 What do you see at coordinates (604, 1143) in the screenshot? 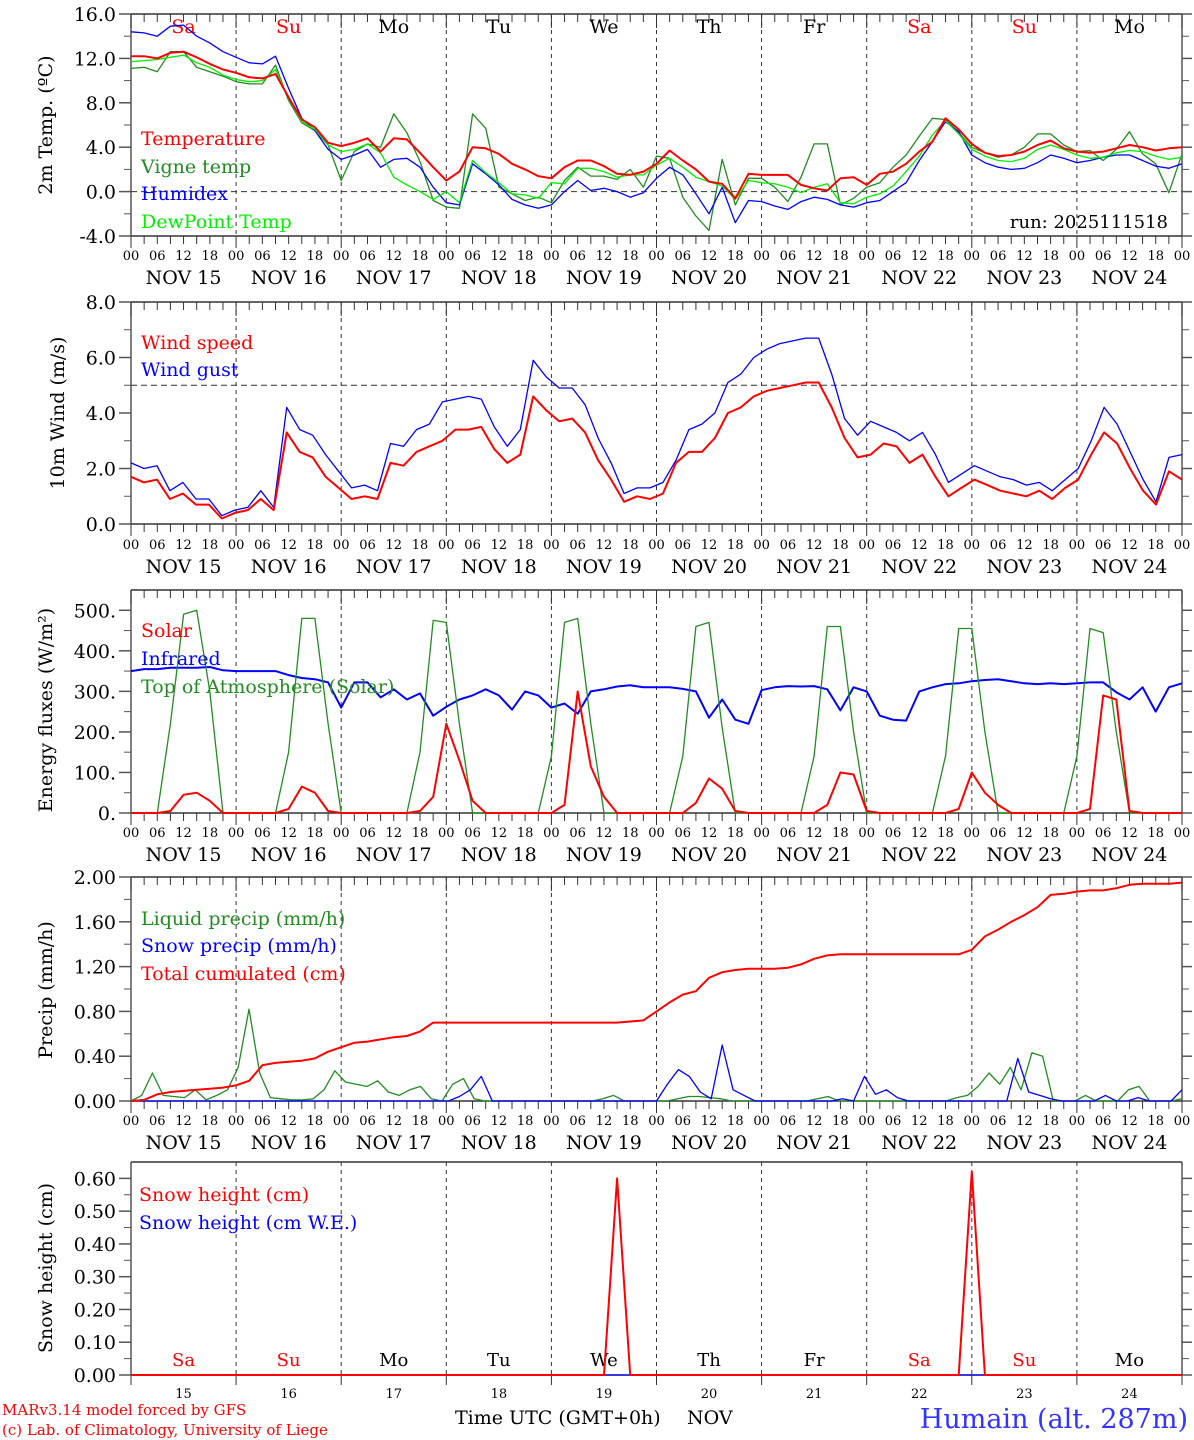
I see `date-label: NOV 19` at bounding box center [604, 1143].